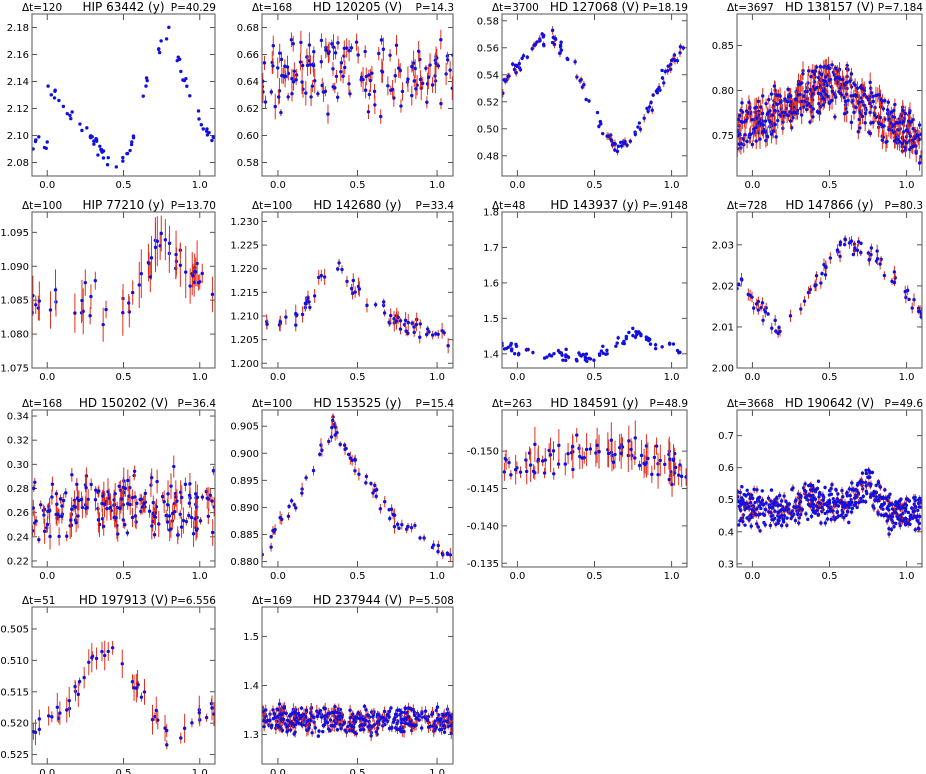  What do you see at coordinates (123, 600) in the screenshot?
I see `panel-title: HD 197913 (V)` at bounding box center [123, 600].